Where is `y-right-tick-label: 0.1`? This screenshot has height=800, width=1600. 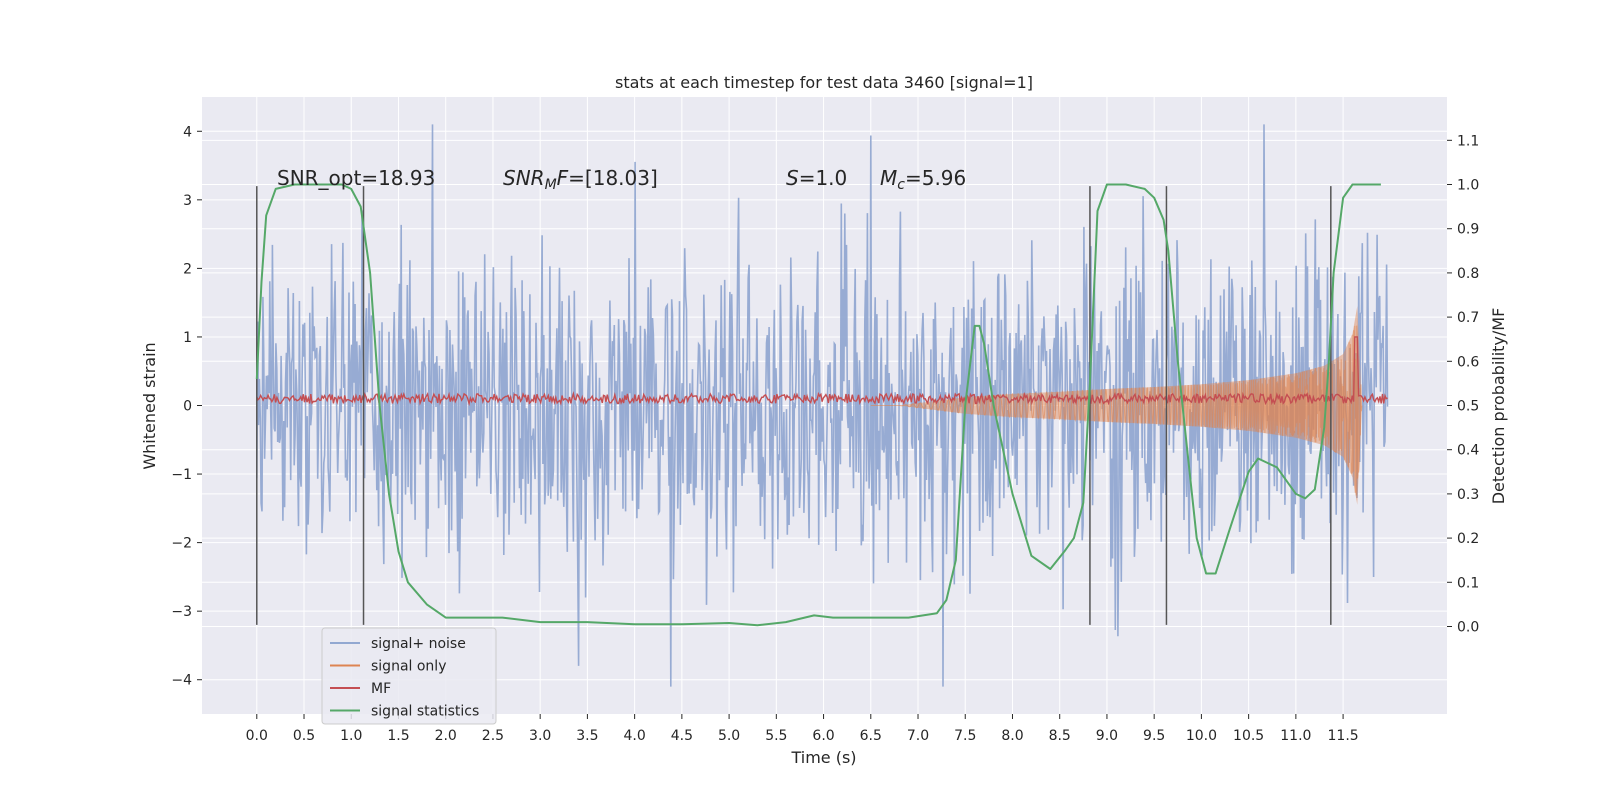 y-right-tick-label: 0.1 is located at coordinates (1468, 583).